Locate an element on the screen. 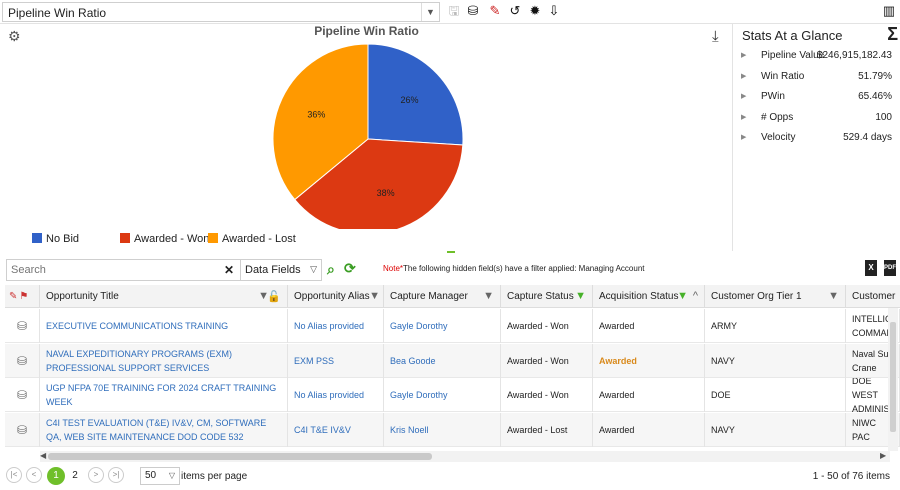  stat-row: ▶ Pipeline Value $246,915,182.43 is located at coordinates (817, 57).